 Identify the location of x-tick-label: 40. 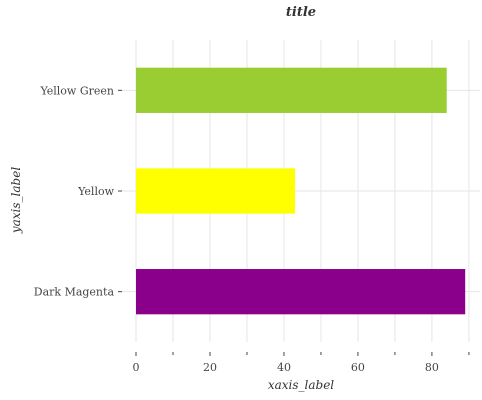
(284, 367).